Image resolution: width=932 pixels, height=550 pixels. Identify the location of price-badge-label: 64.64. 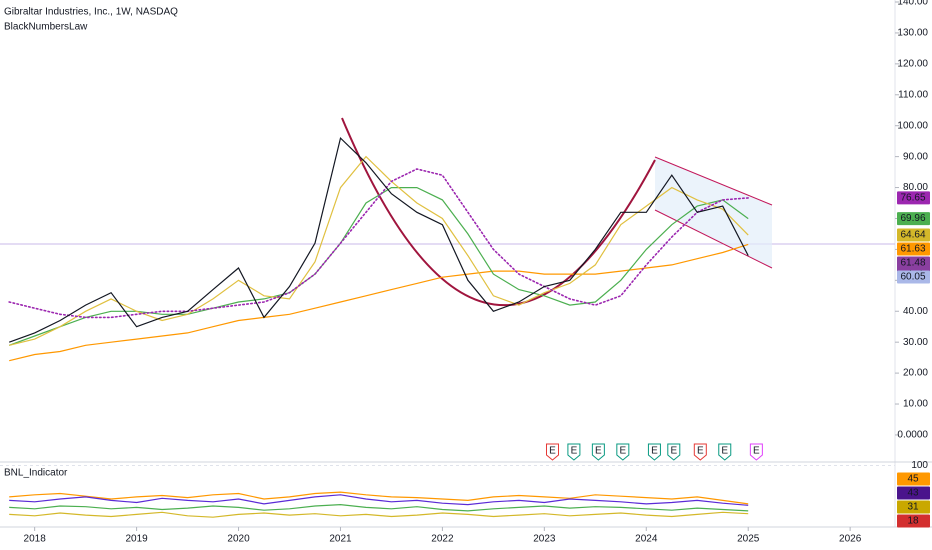
(912, 235).